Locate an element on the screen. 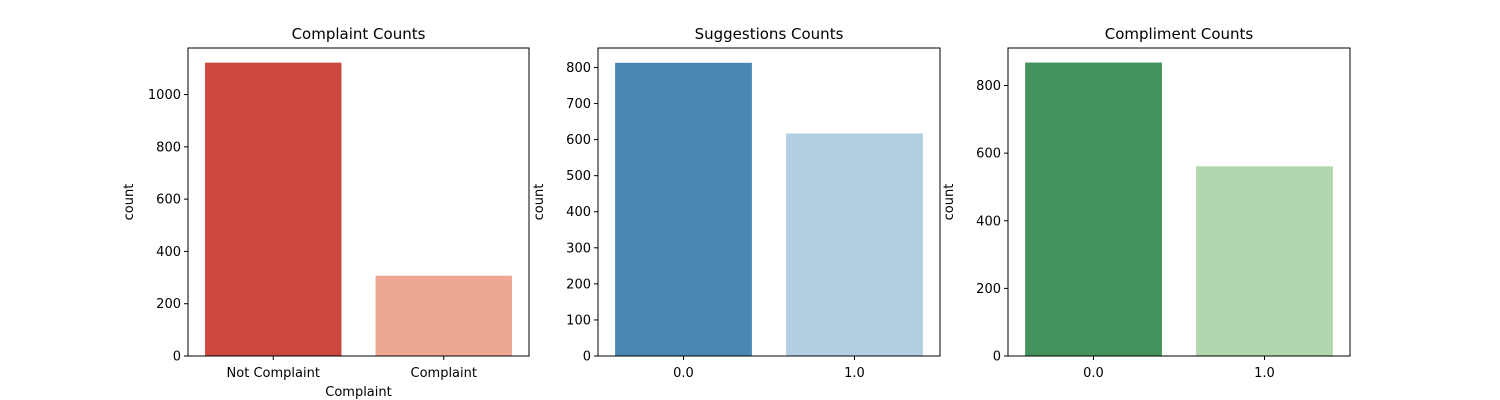 The width and height of the screenshot is (1500, 400). x-tick-label: Not Complaint is located at coordinates (273, 373).